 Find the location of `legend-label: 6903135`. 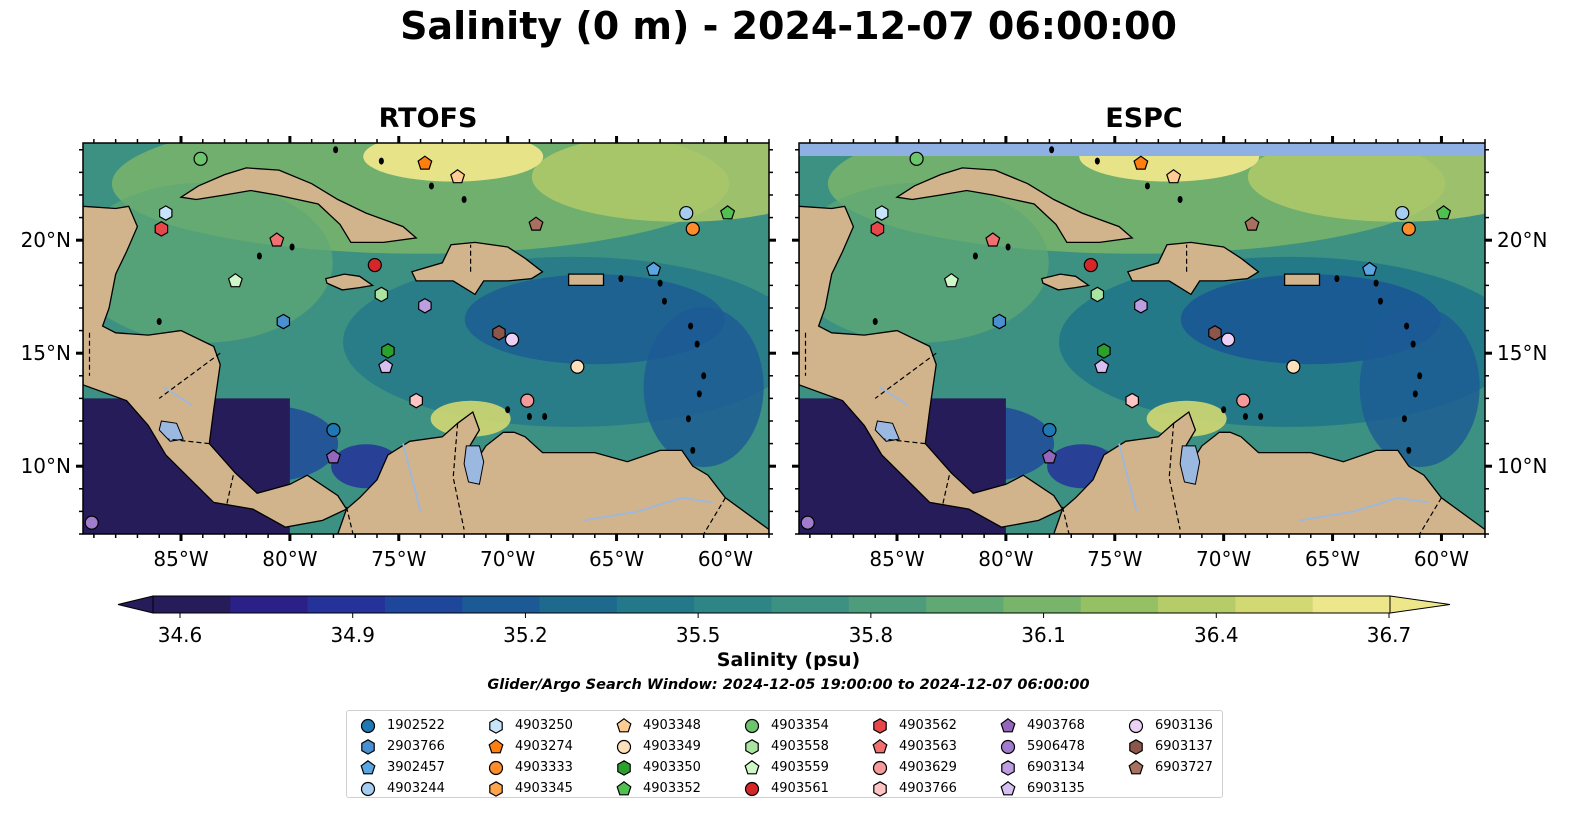

legend-label: 6903135 is located at coordinates (1056, 788).